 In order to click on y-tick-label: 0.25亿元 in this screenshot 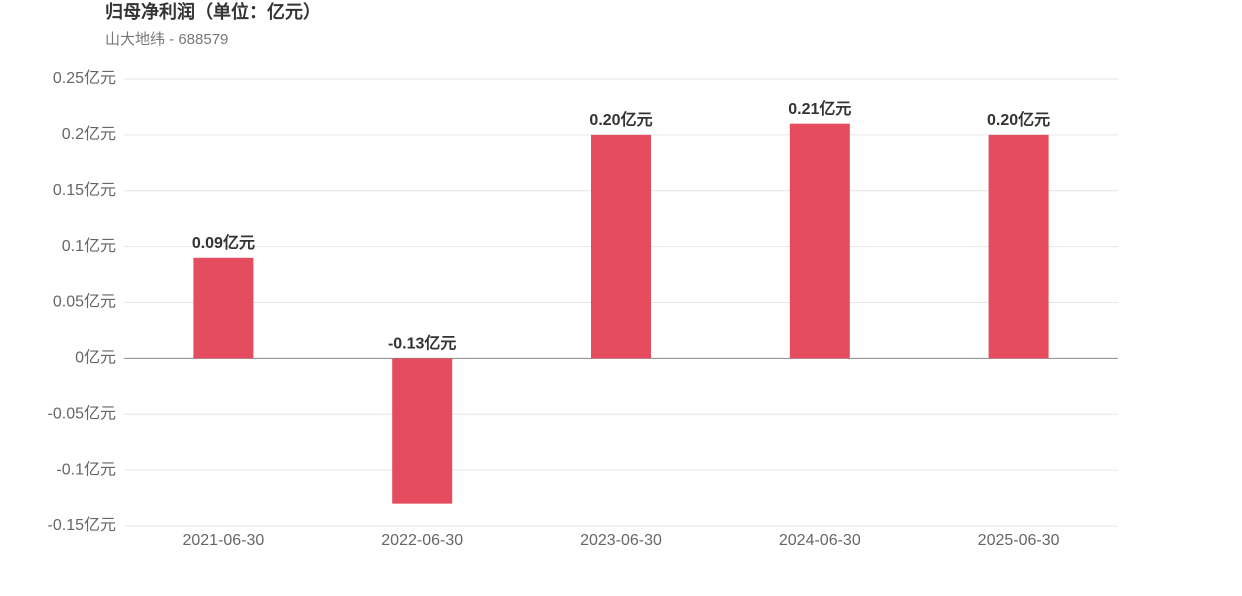, I will do `click(84, 78)`.